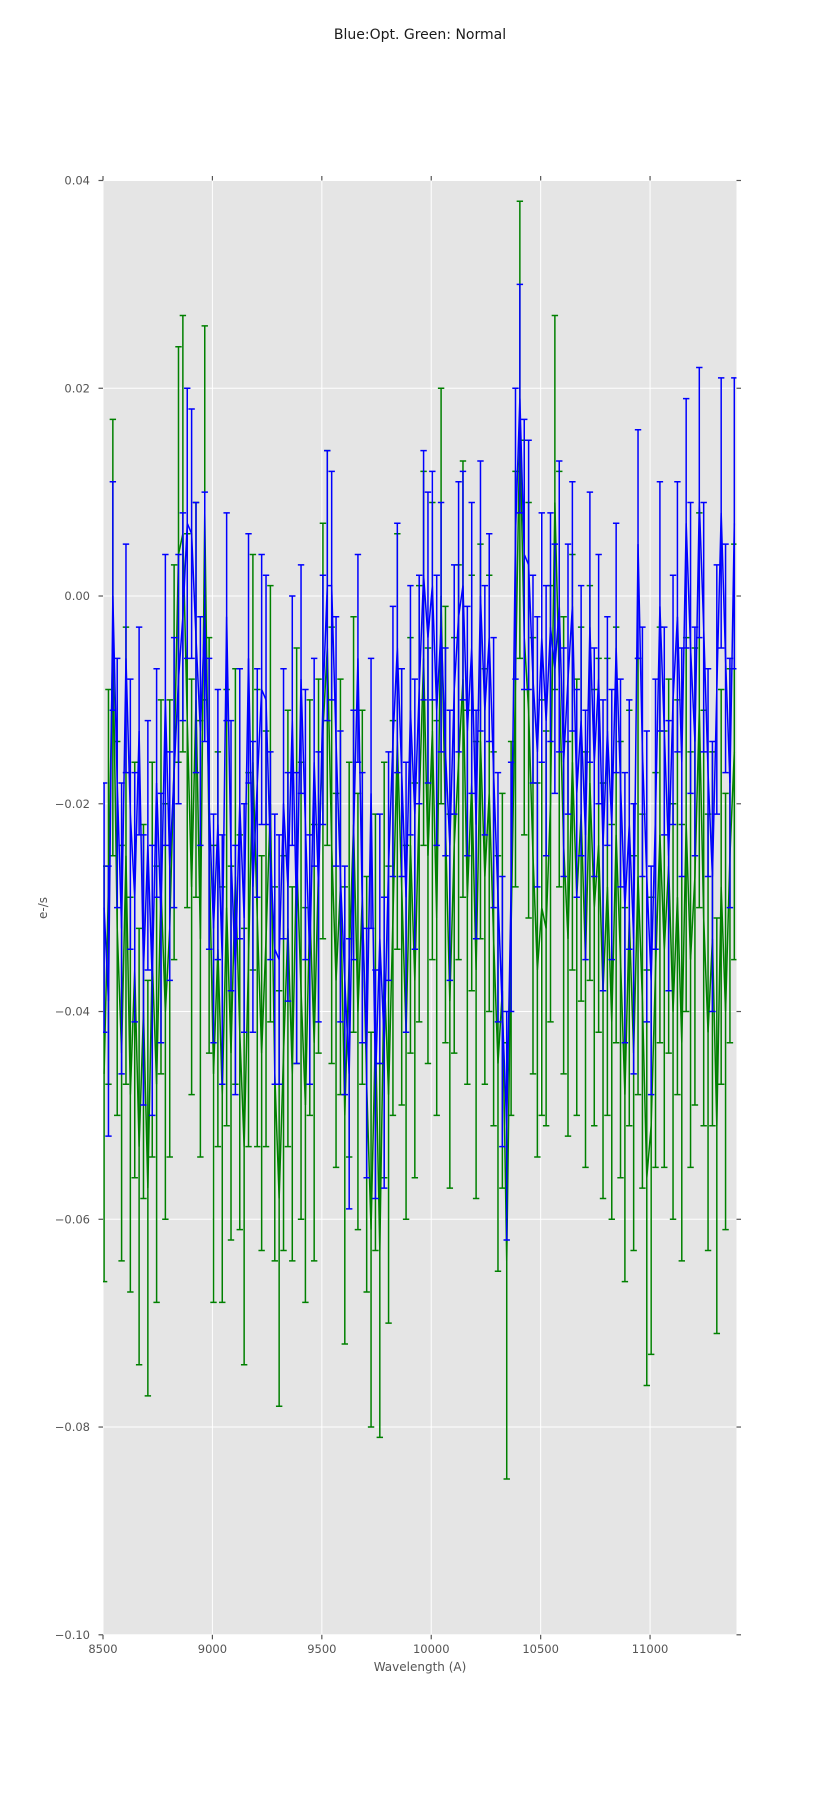 This screenshot has height=1817, width=817. I want to click on svg-text: 0.02, so click(77, 388).